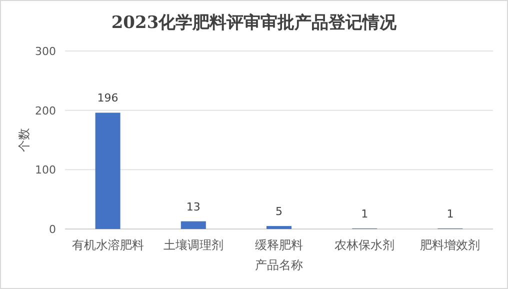 This screenshot has width=508, height=289. What do you see at coordinates (193, 245) in the screenshot?
I see `x-tick-label: 土壤调理剂` at bounding box center [193, 245].